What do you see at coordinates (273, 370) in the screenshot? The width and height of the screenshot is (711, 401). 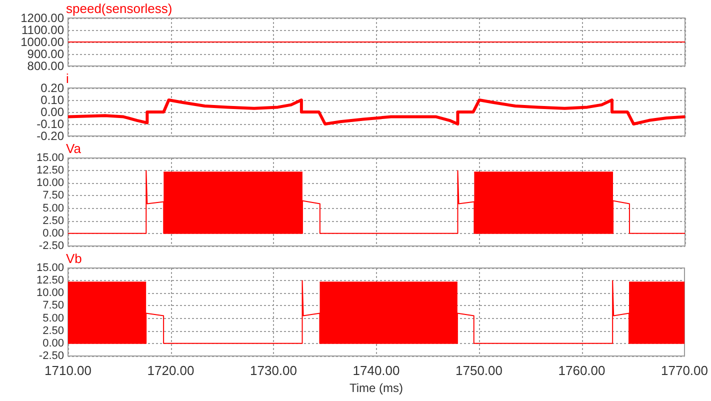 I see `x-tick-label: 1730.00` at bounding box center [273, 370].